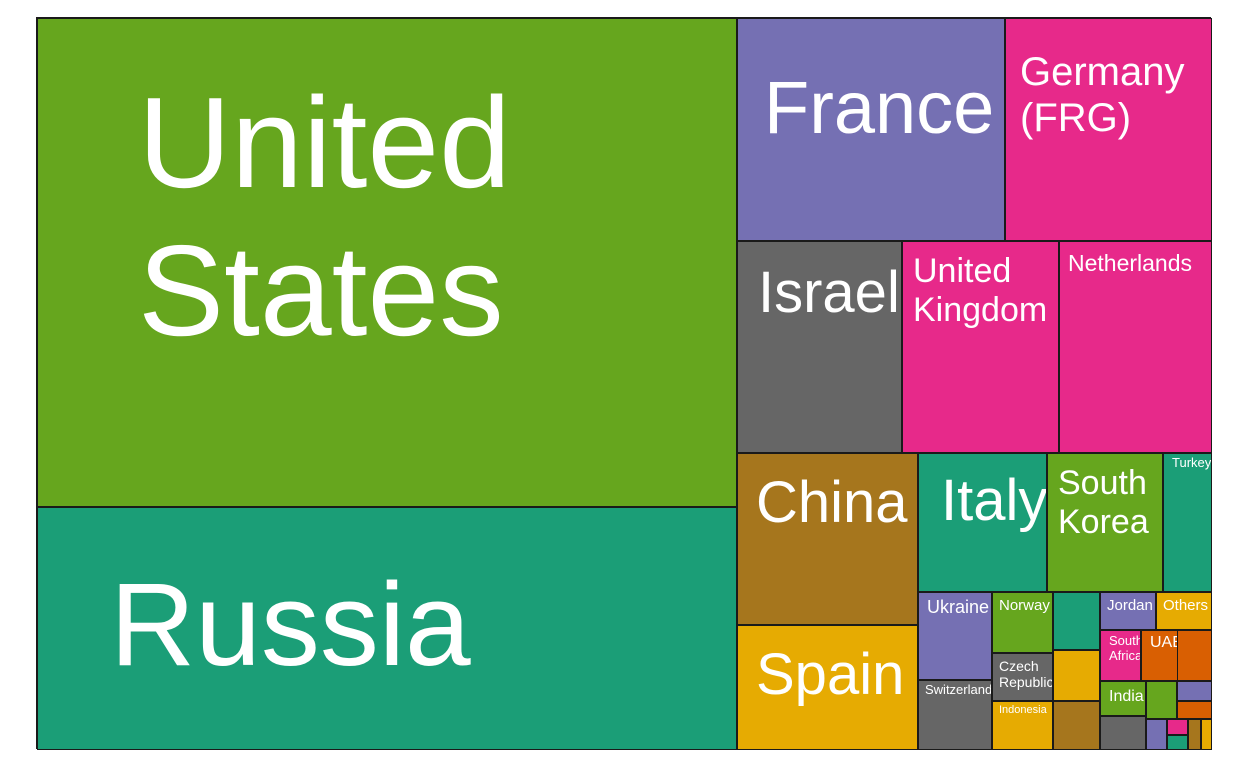 The width and height of the screenshot is (1248, 768). What do you see at coordinates (955, 636) in the screenshot?
I see `treemap-tile: Ukraine` at bounding box center [955, 636].